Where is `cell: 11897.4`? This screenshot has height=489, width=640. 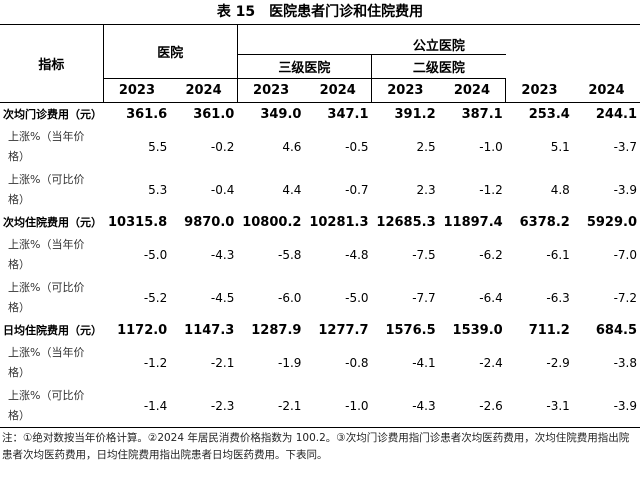 cell: 11897.4 is located at coordinates (473, 222).